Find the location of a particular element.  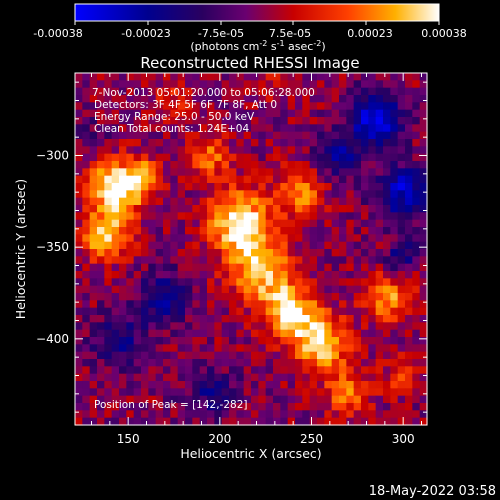

y-tick-label: −350 is located at coordinates (52, 247).